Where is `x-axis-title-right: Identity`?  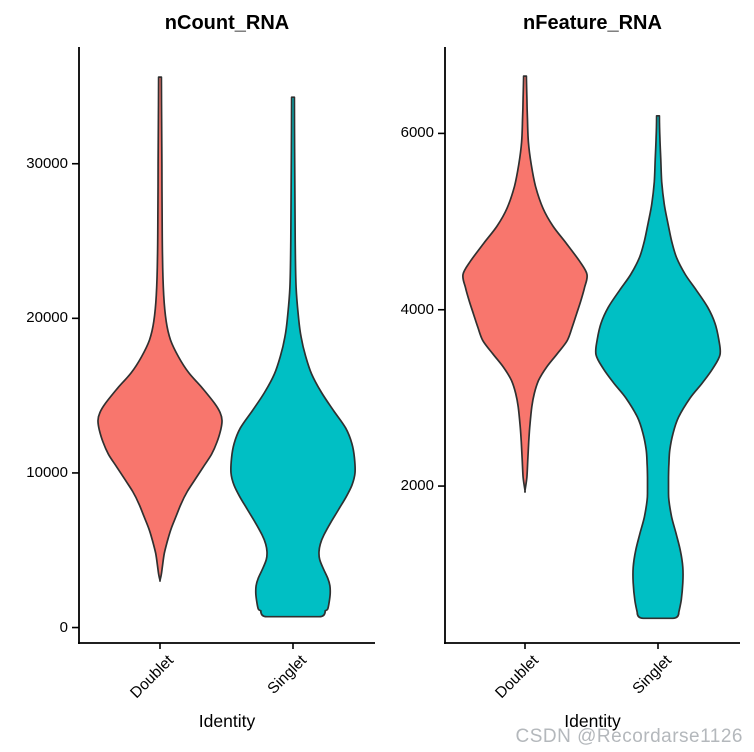
x-axis-title-right: Identity is located at coordinates (592, 721).